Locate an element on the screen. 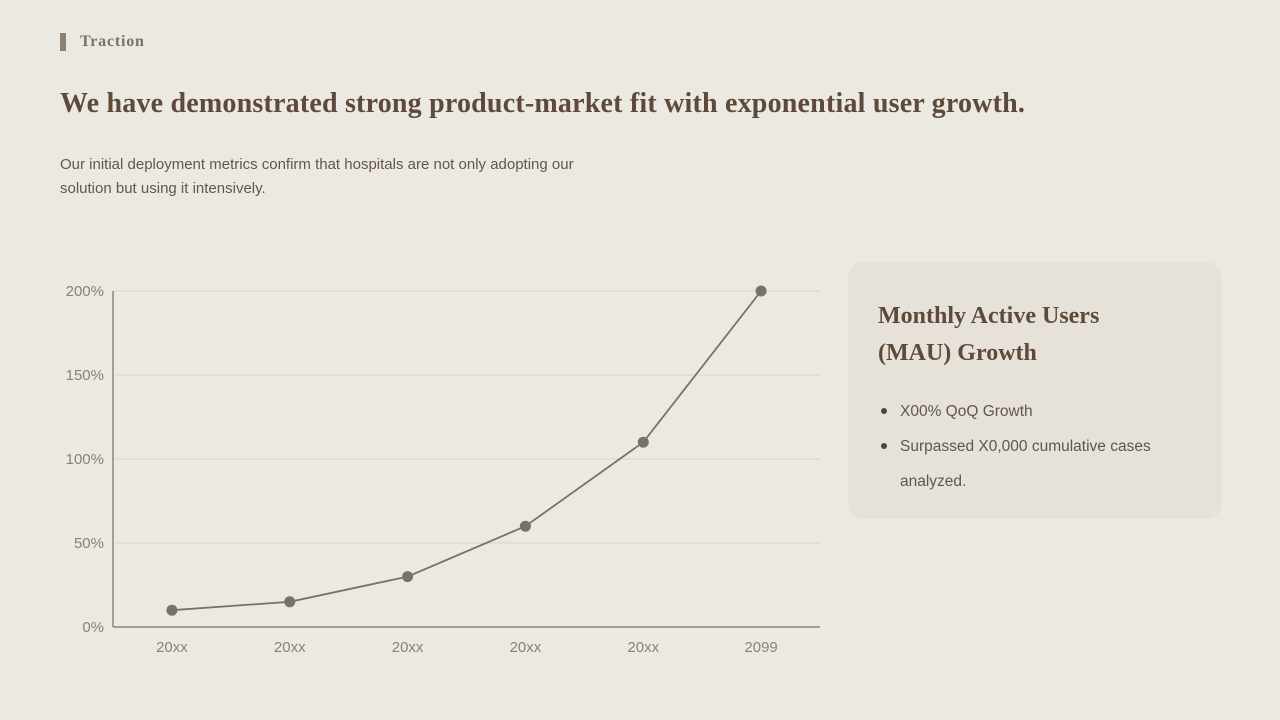 The width and height of the screenshot is (1280, 720). eyebrow-bar-icon is located at coordinates (63, 42).